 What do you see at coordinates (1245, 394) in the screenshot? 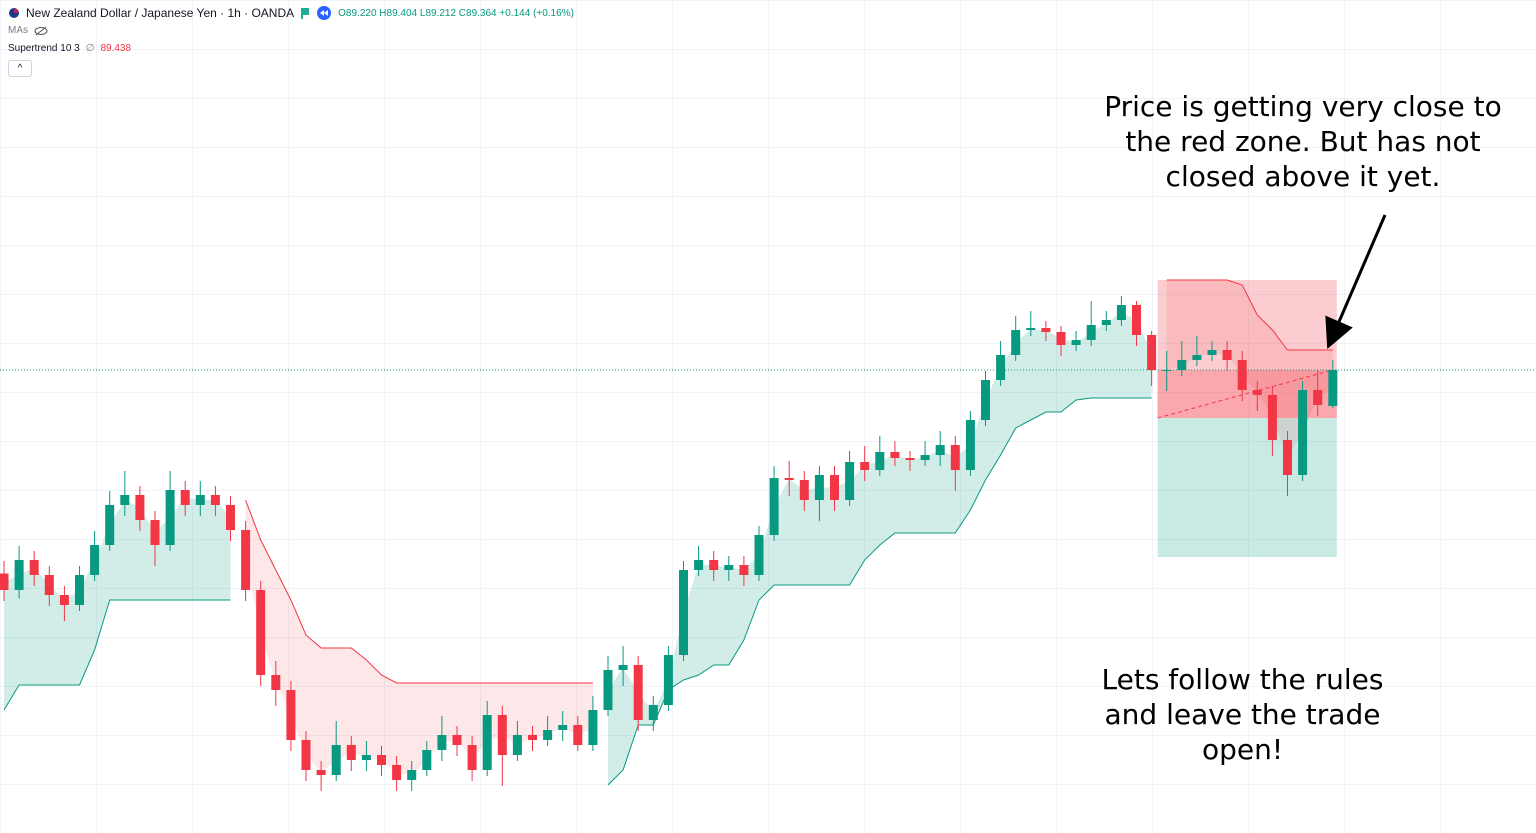
I see `entry-to-price` at bounding box center [1245, 394].